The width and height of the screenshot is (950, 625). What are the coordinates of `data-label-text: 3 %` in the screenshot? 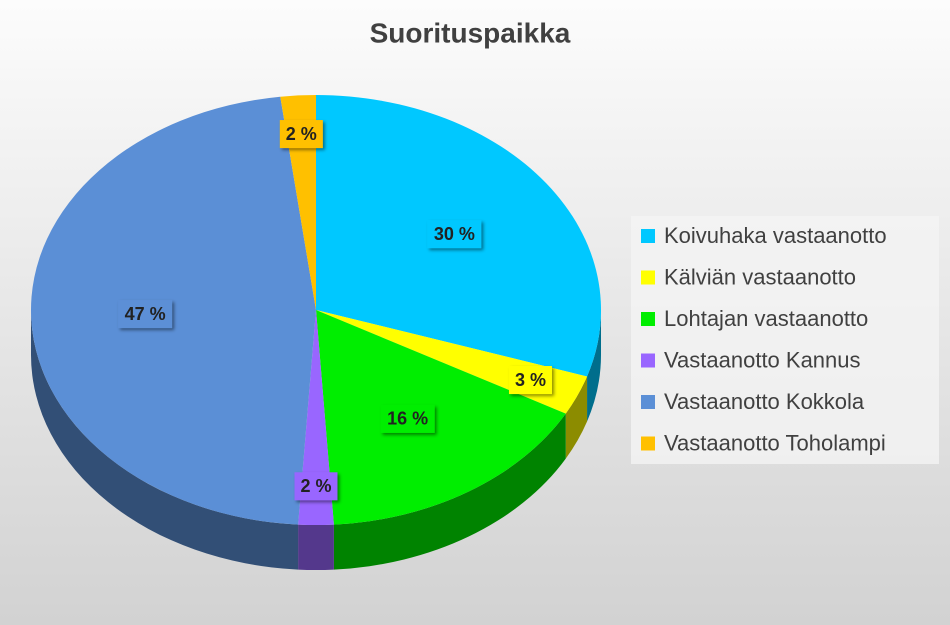 It's located at (530, 380).